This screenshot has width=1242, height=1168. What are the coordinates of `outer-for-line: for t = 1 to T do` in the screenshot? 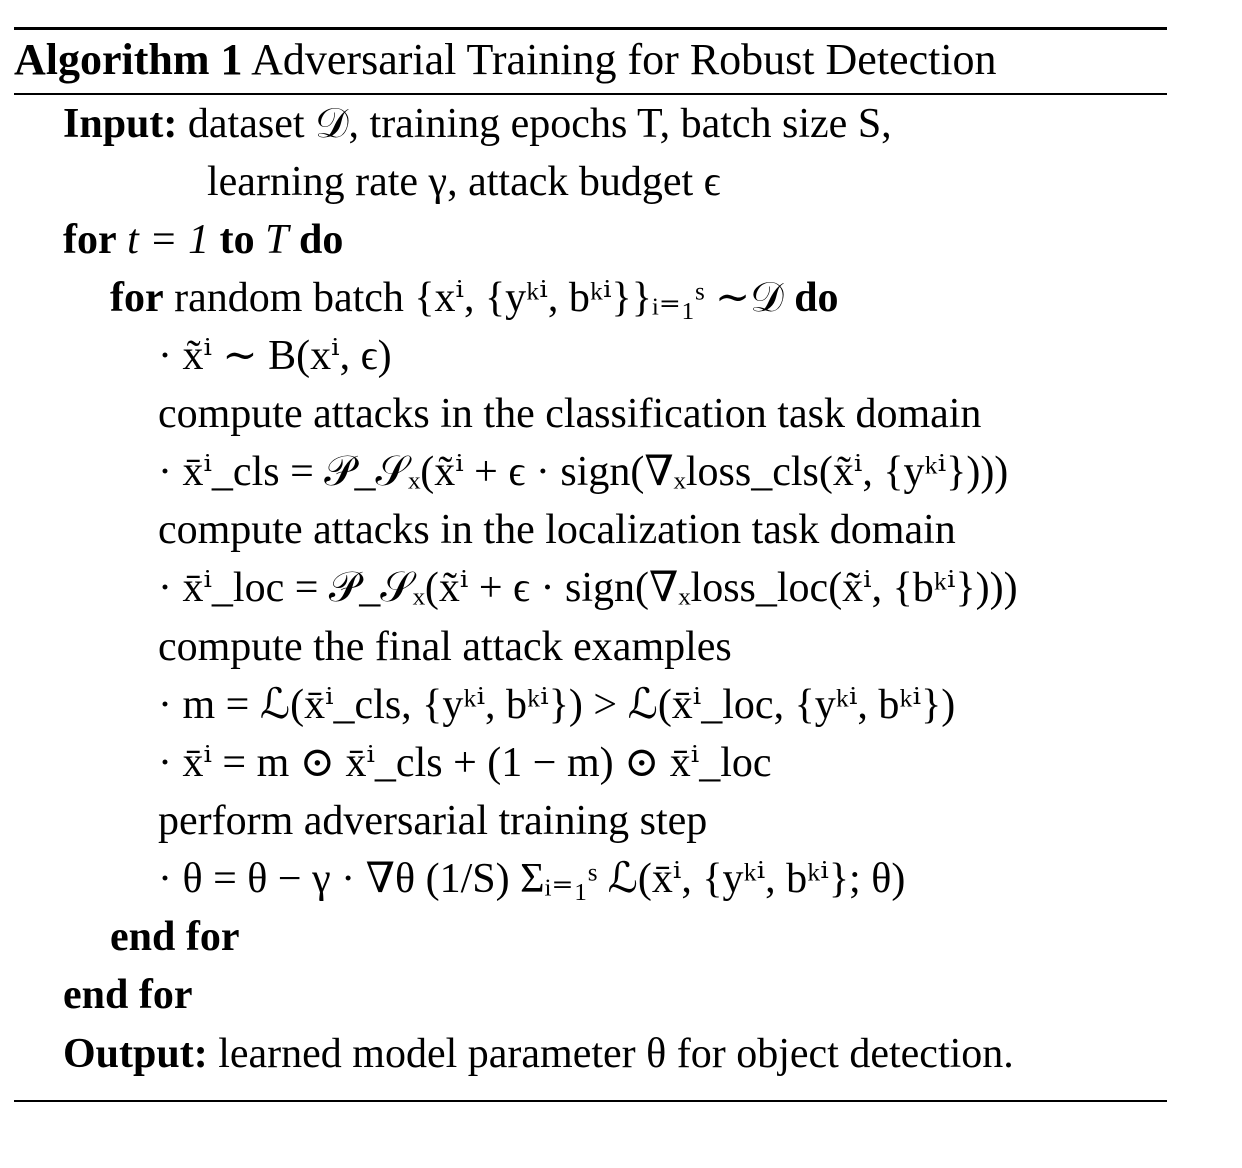 It's located at (203, 240).